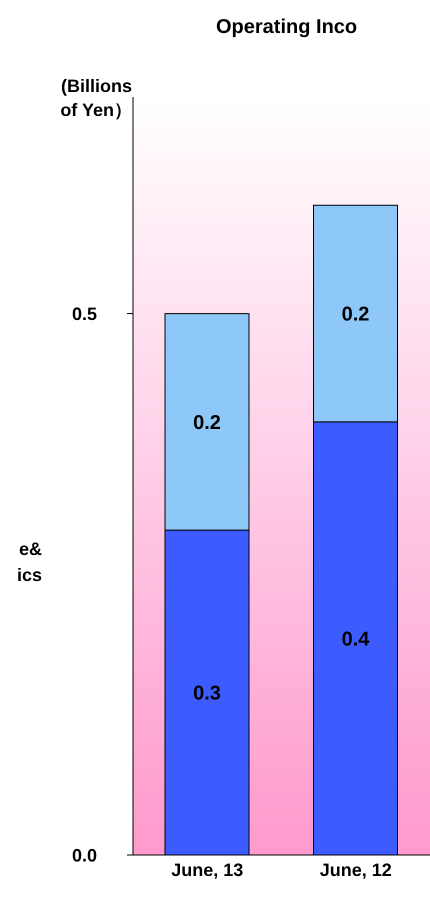 The width and height of the screenshot is (430, 904). What do you see at coordinates (356, 639) in the screenshot?
I see `data-label: 0.4` at bounding box center [356, 639].